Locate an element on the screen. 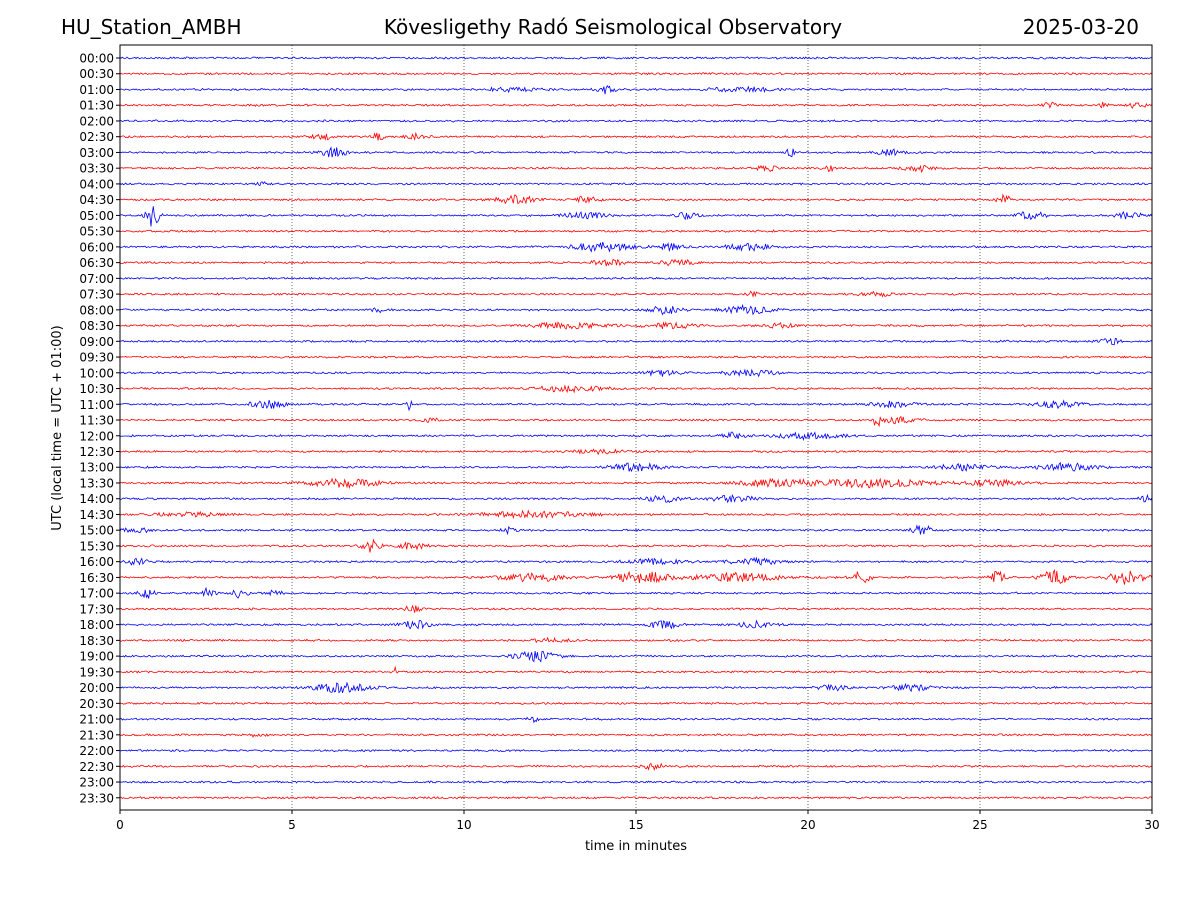  y-tick-label: 04:00 is located at coordinates (96, 184).